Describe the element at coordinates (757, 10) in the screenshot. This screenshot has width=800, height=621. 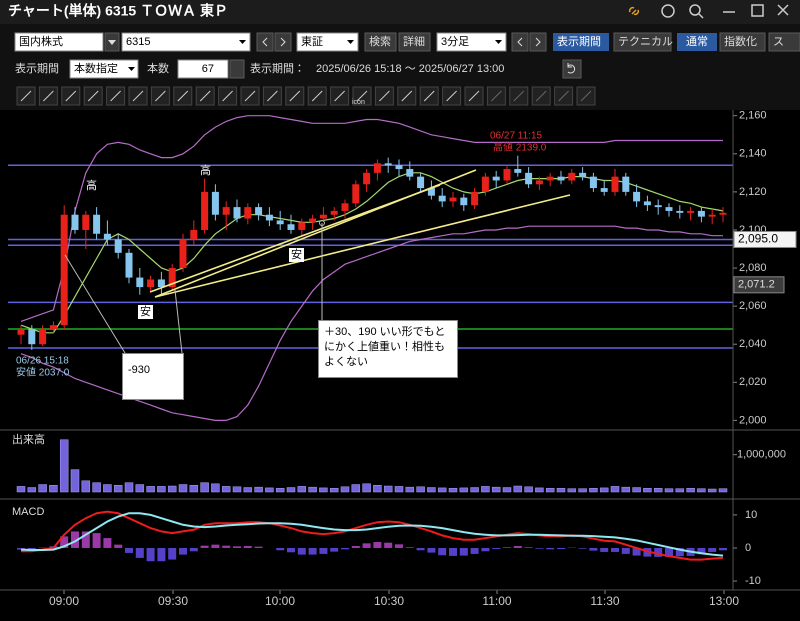
I see `maximize` at that location.